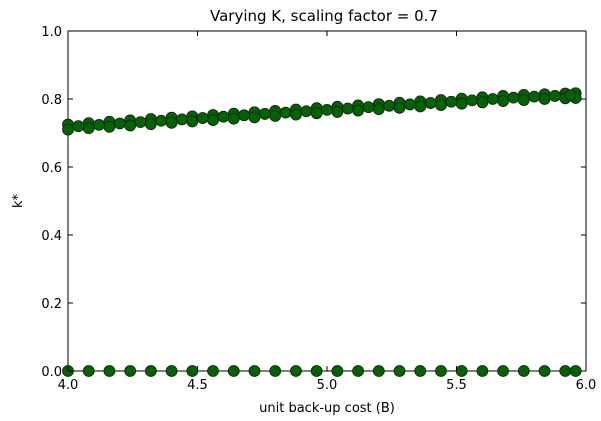  What do you see at coordinates (51, 32) in the screenshot?
I see `y-tick-label: 1.0` at bounding box center [51, 32].